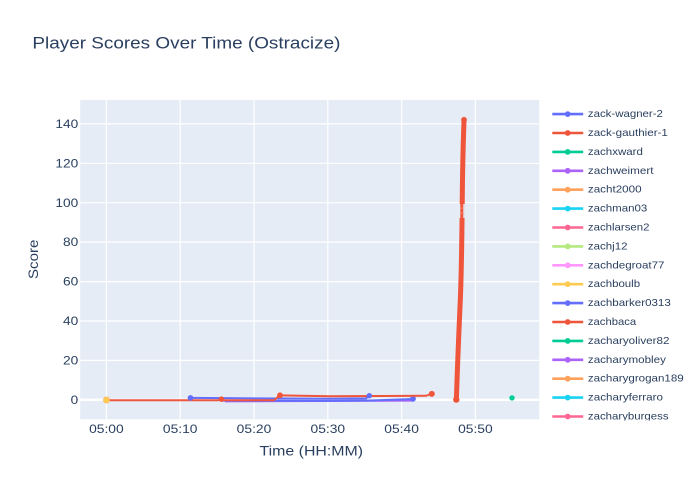 This screenshot has height=500, width=700. What do you see at coordinates (608, 246) in the screenshot?
I see `svg-text: zachj12` at bounding box center [608, 246].